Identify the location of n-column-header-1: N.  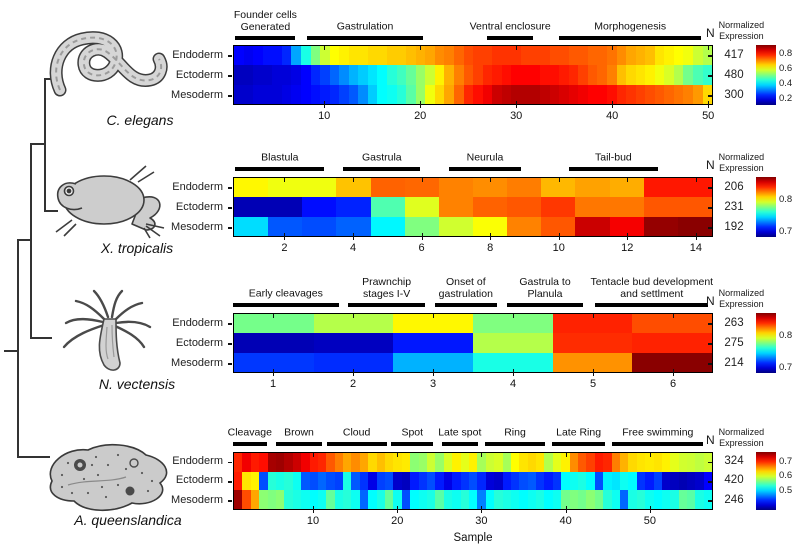
(710, 165).